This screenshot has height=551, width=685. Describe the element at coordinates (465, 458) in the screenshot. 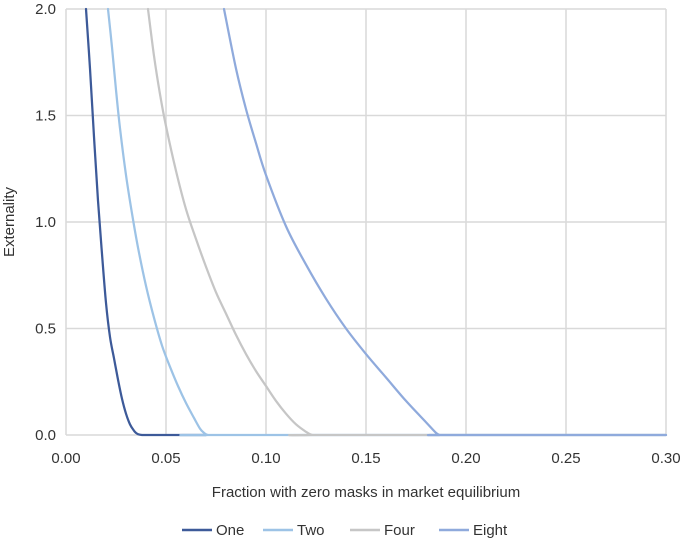

I see `x-tick-label: 0.20` at that location.